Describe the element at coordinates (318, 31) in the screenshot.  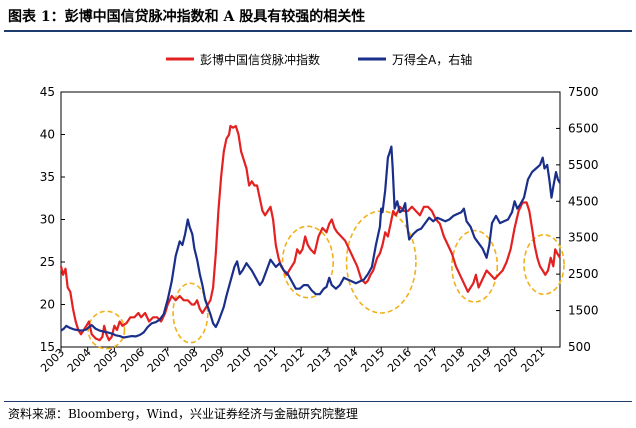
I see `title-divider` at that location.